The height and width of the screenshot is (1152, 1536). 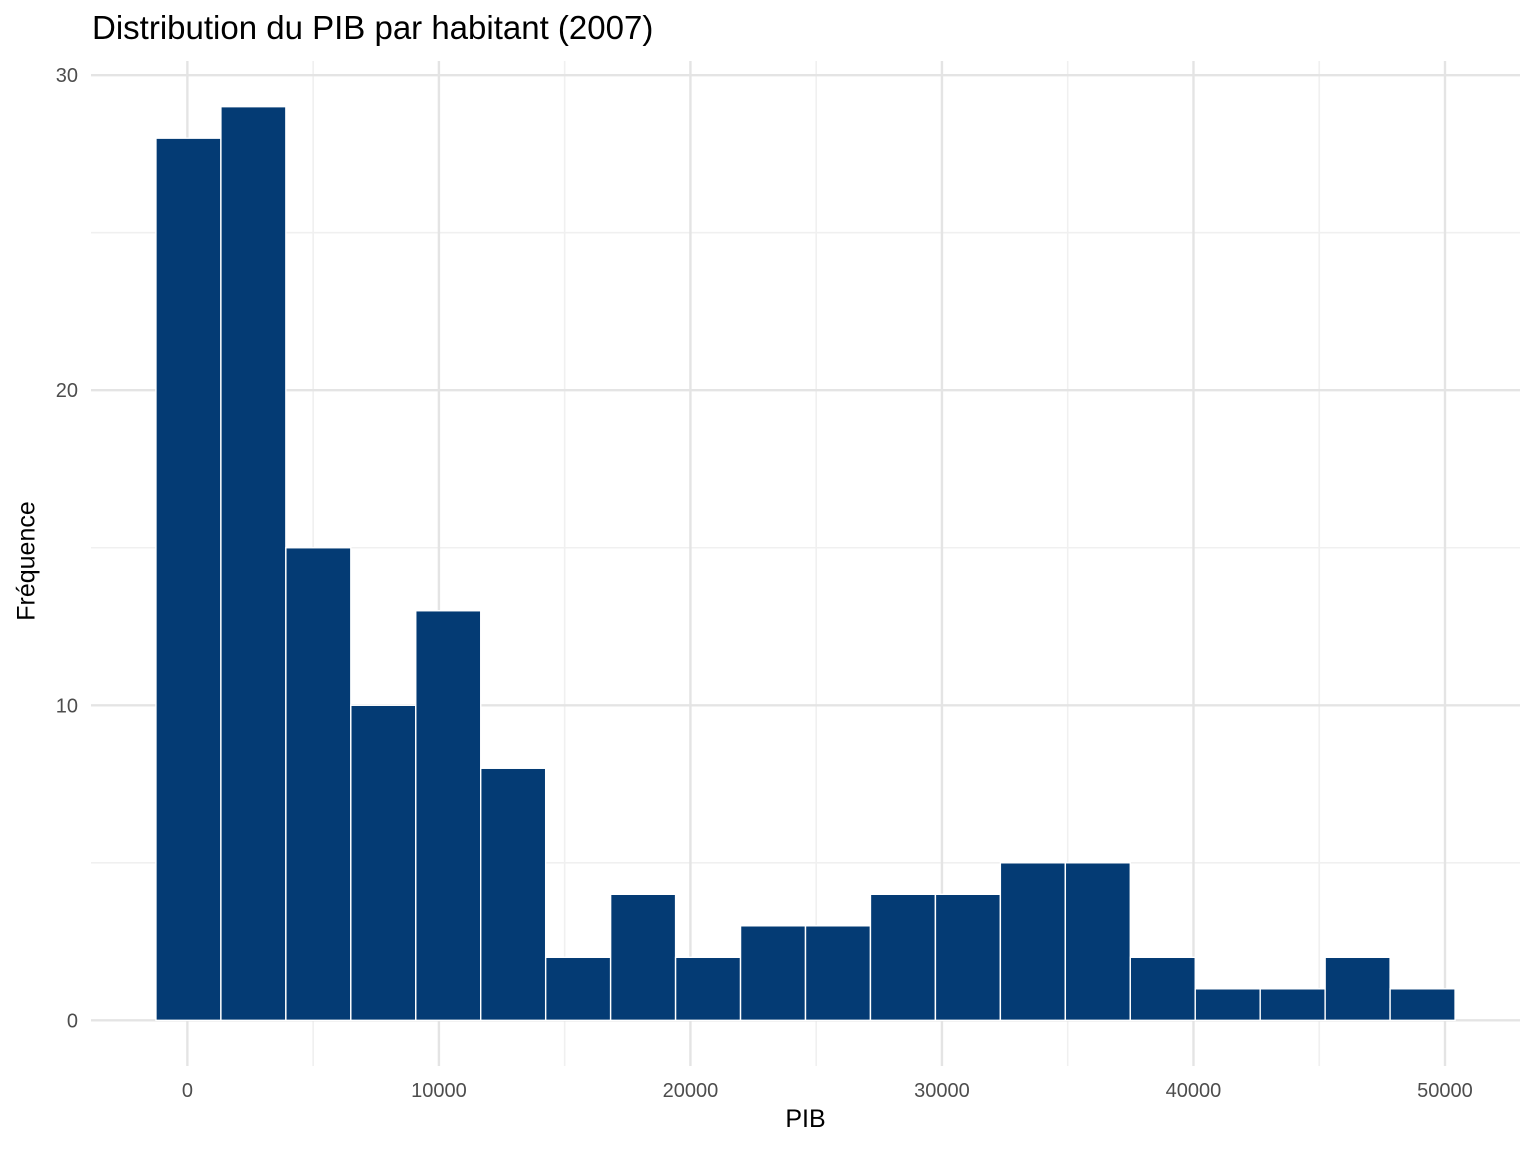 What do you see at coordinates (67, 391) in the screenshot?
I see `y-tick-label: 20` at bounding box center [67, 391].